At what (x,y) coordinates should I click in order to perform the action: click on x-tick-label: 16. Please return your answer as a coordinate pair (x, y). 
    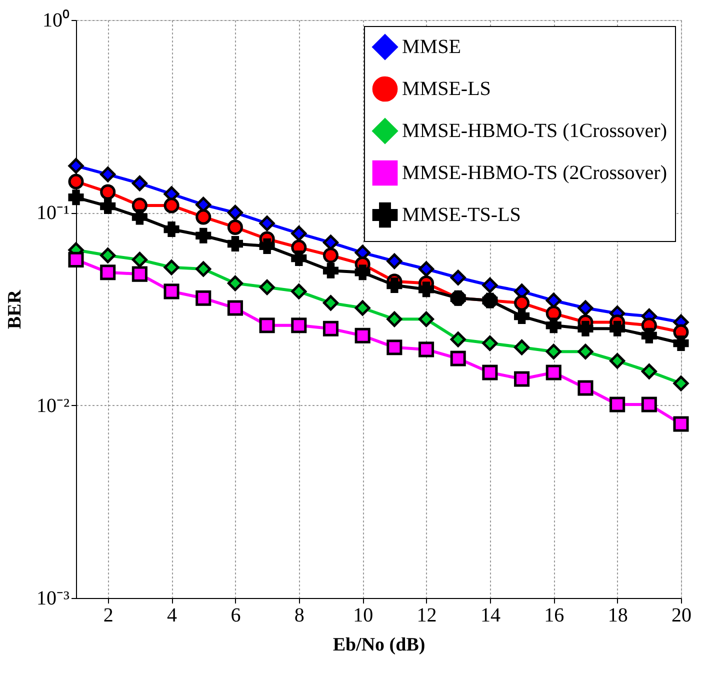
    Looking at the image, I should click on (554, 615).